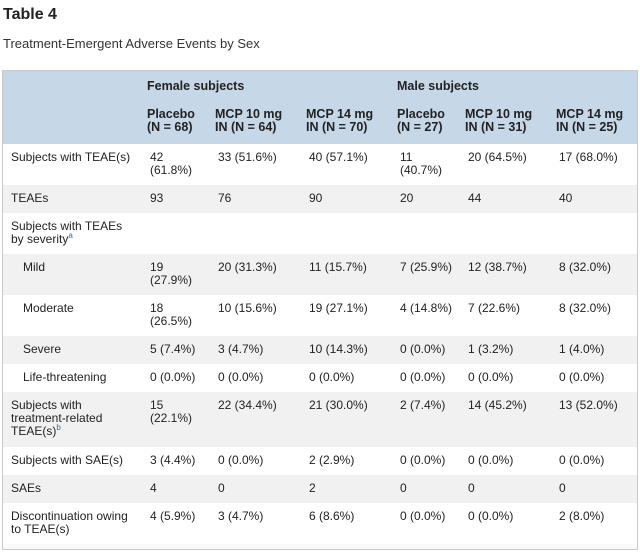 The image size is (640, 553). What do you see at coordinates (426, 308) in the screenshot?
I see `table-cell: 4 (14.8%)` at bounding box center [426, 308].